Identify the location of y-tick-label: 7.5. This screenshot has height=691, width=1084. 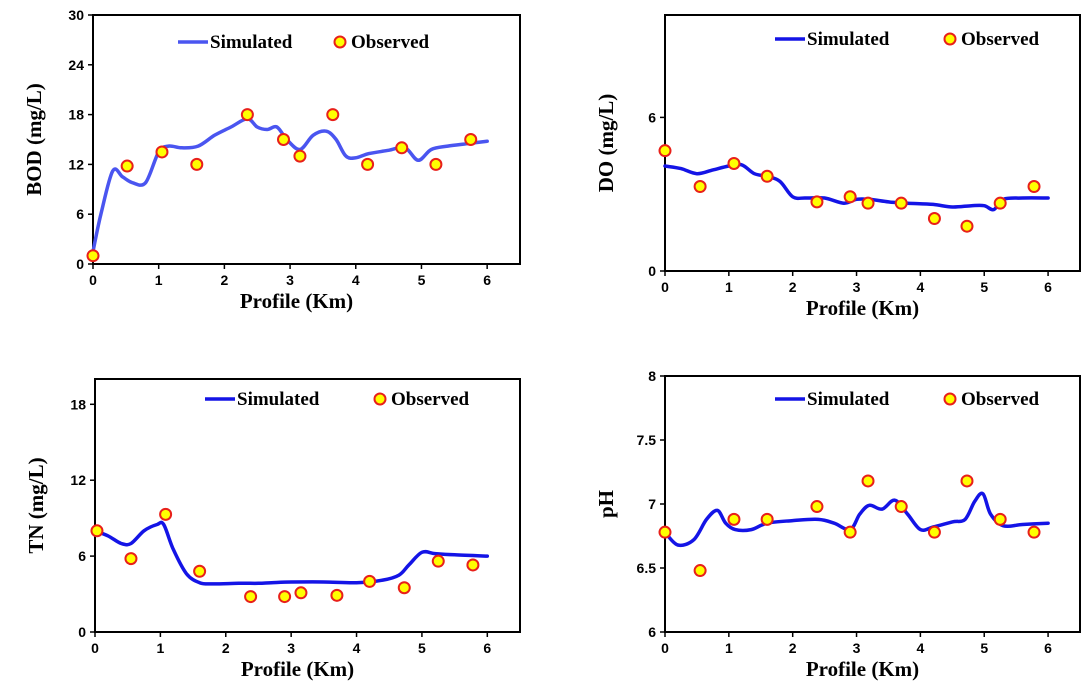
(647, 440).